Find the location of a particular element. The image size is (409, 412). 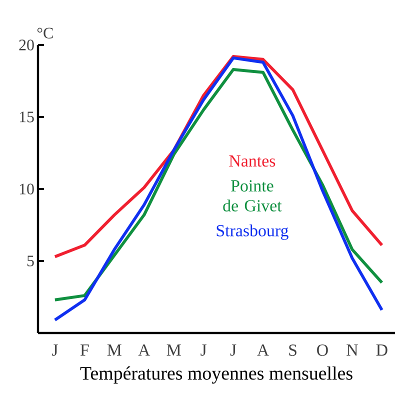

y-tick-label: 15 is located at coordinates (27, 117).